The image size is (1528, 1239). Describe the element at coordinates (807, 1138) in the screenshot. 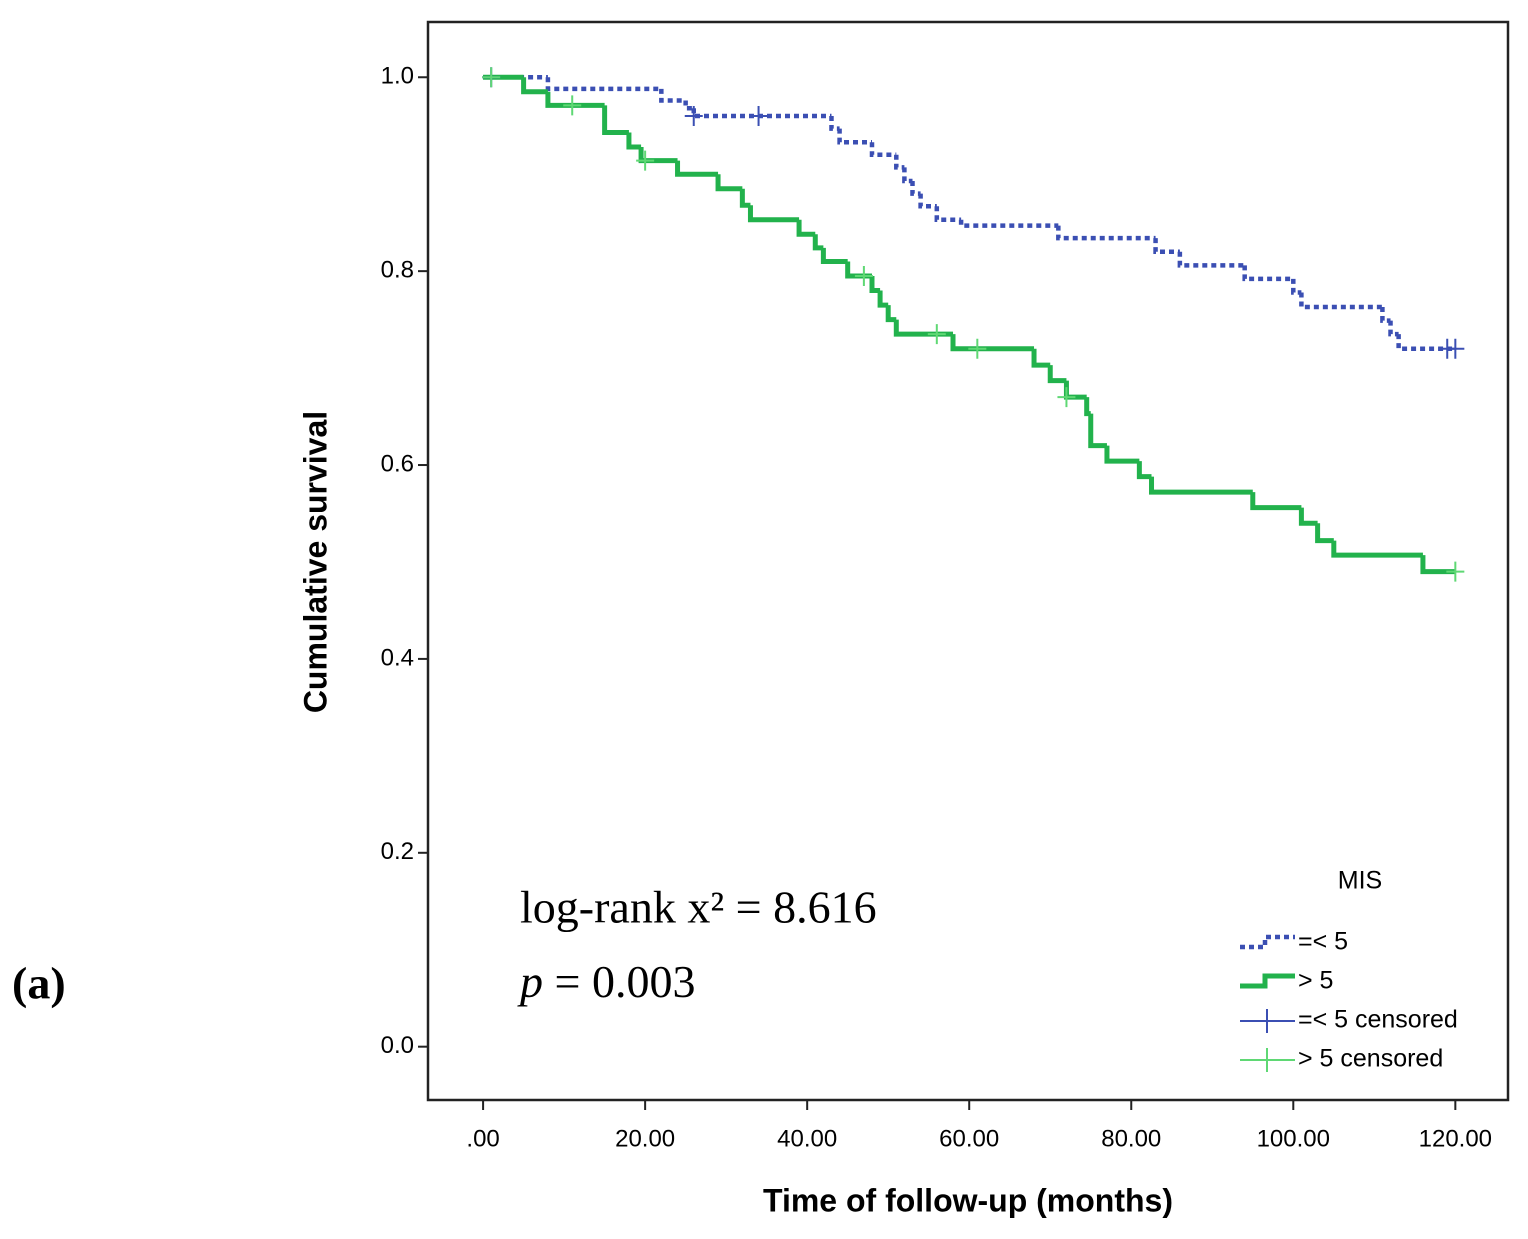

I see `x-tick-label: 40.00` at that location.